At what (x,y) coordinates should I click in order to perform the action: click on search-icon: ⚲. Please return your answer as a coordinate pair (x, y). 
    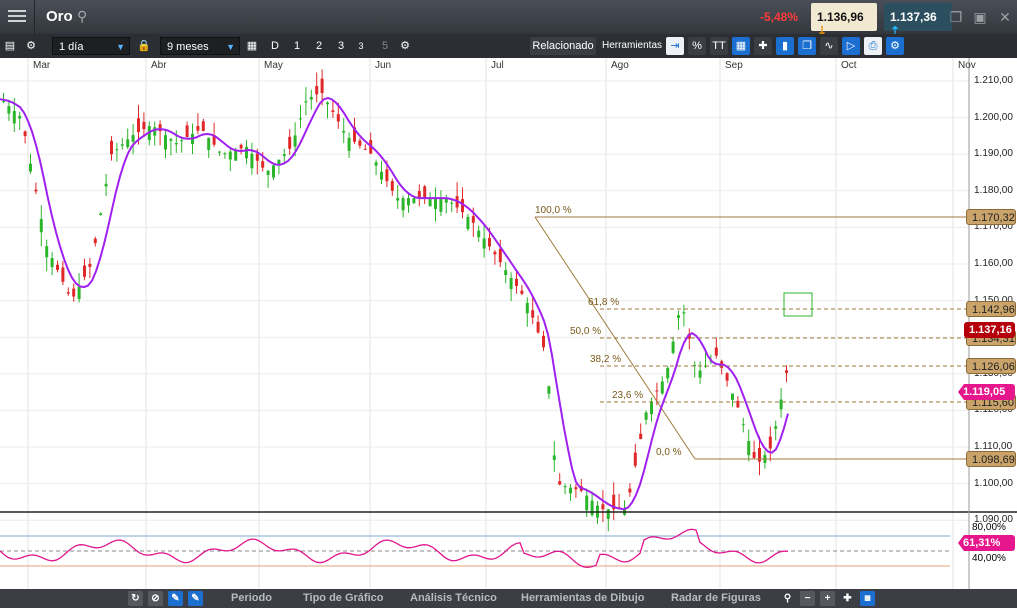
    Looking at the image, I should click on (82, 16).